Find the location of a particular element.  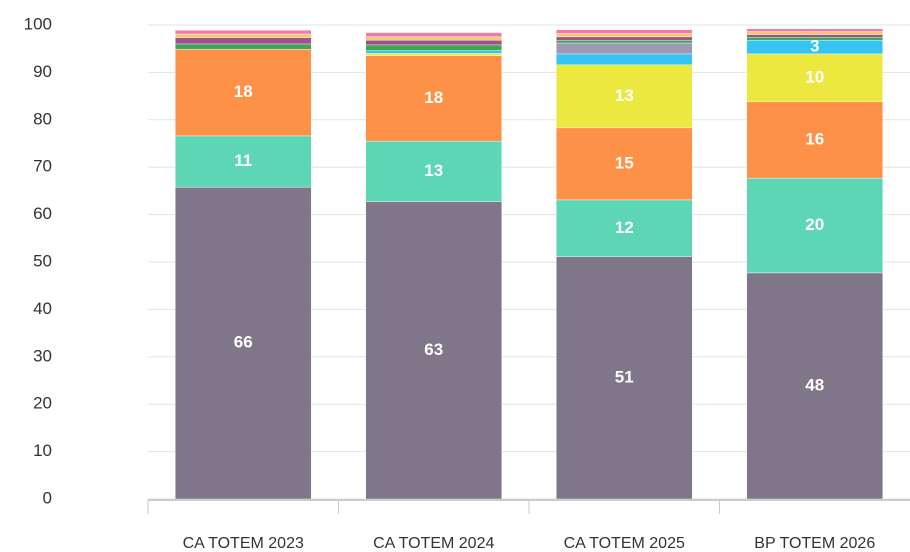

data-label: 66 is located at coordinates (243, 342).